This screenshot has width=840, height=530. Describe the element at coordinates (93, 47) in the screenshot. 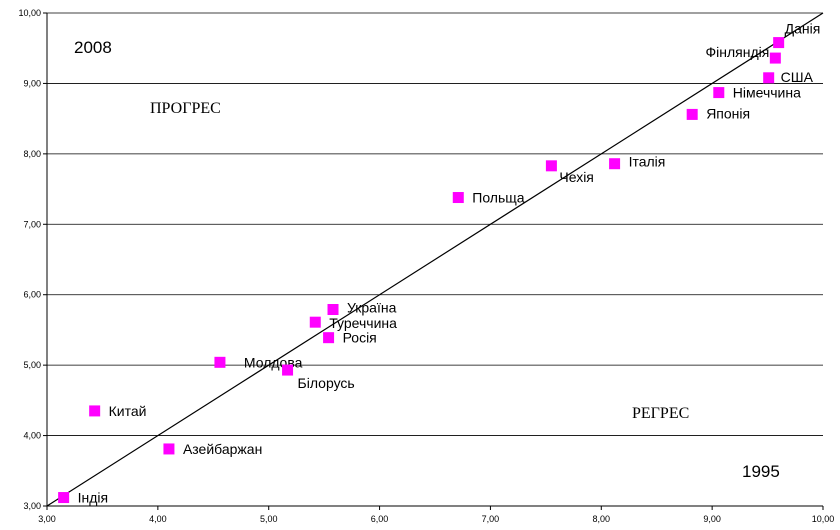

I see `year-2008-label: 2008` at that location.